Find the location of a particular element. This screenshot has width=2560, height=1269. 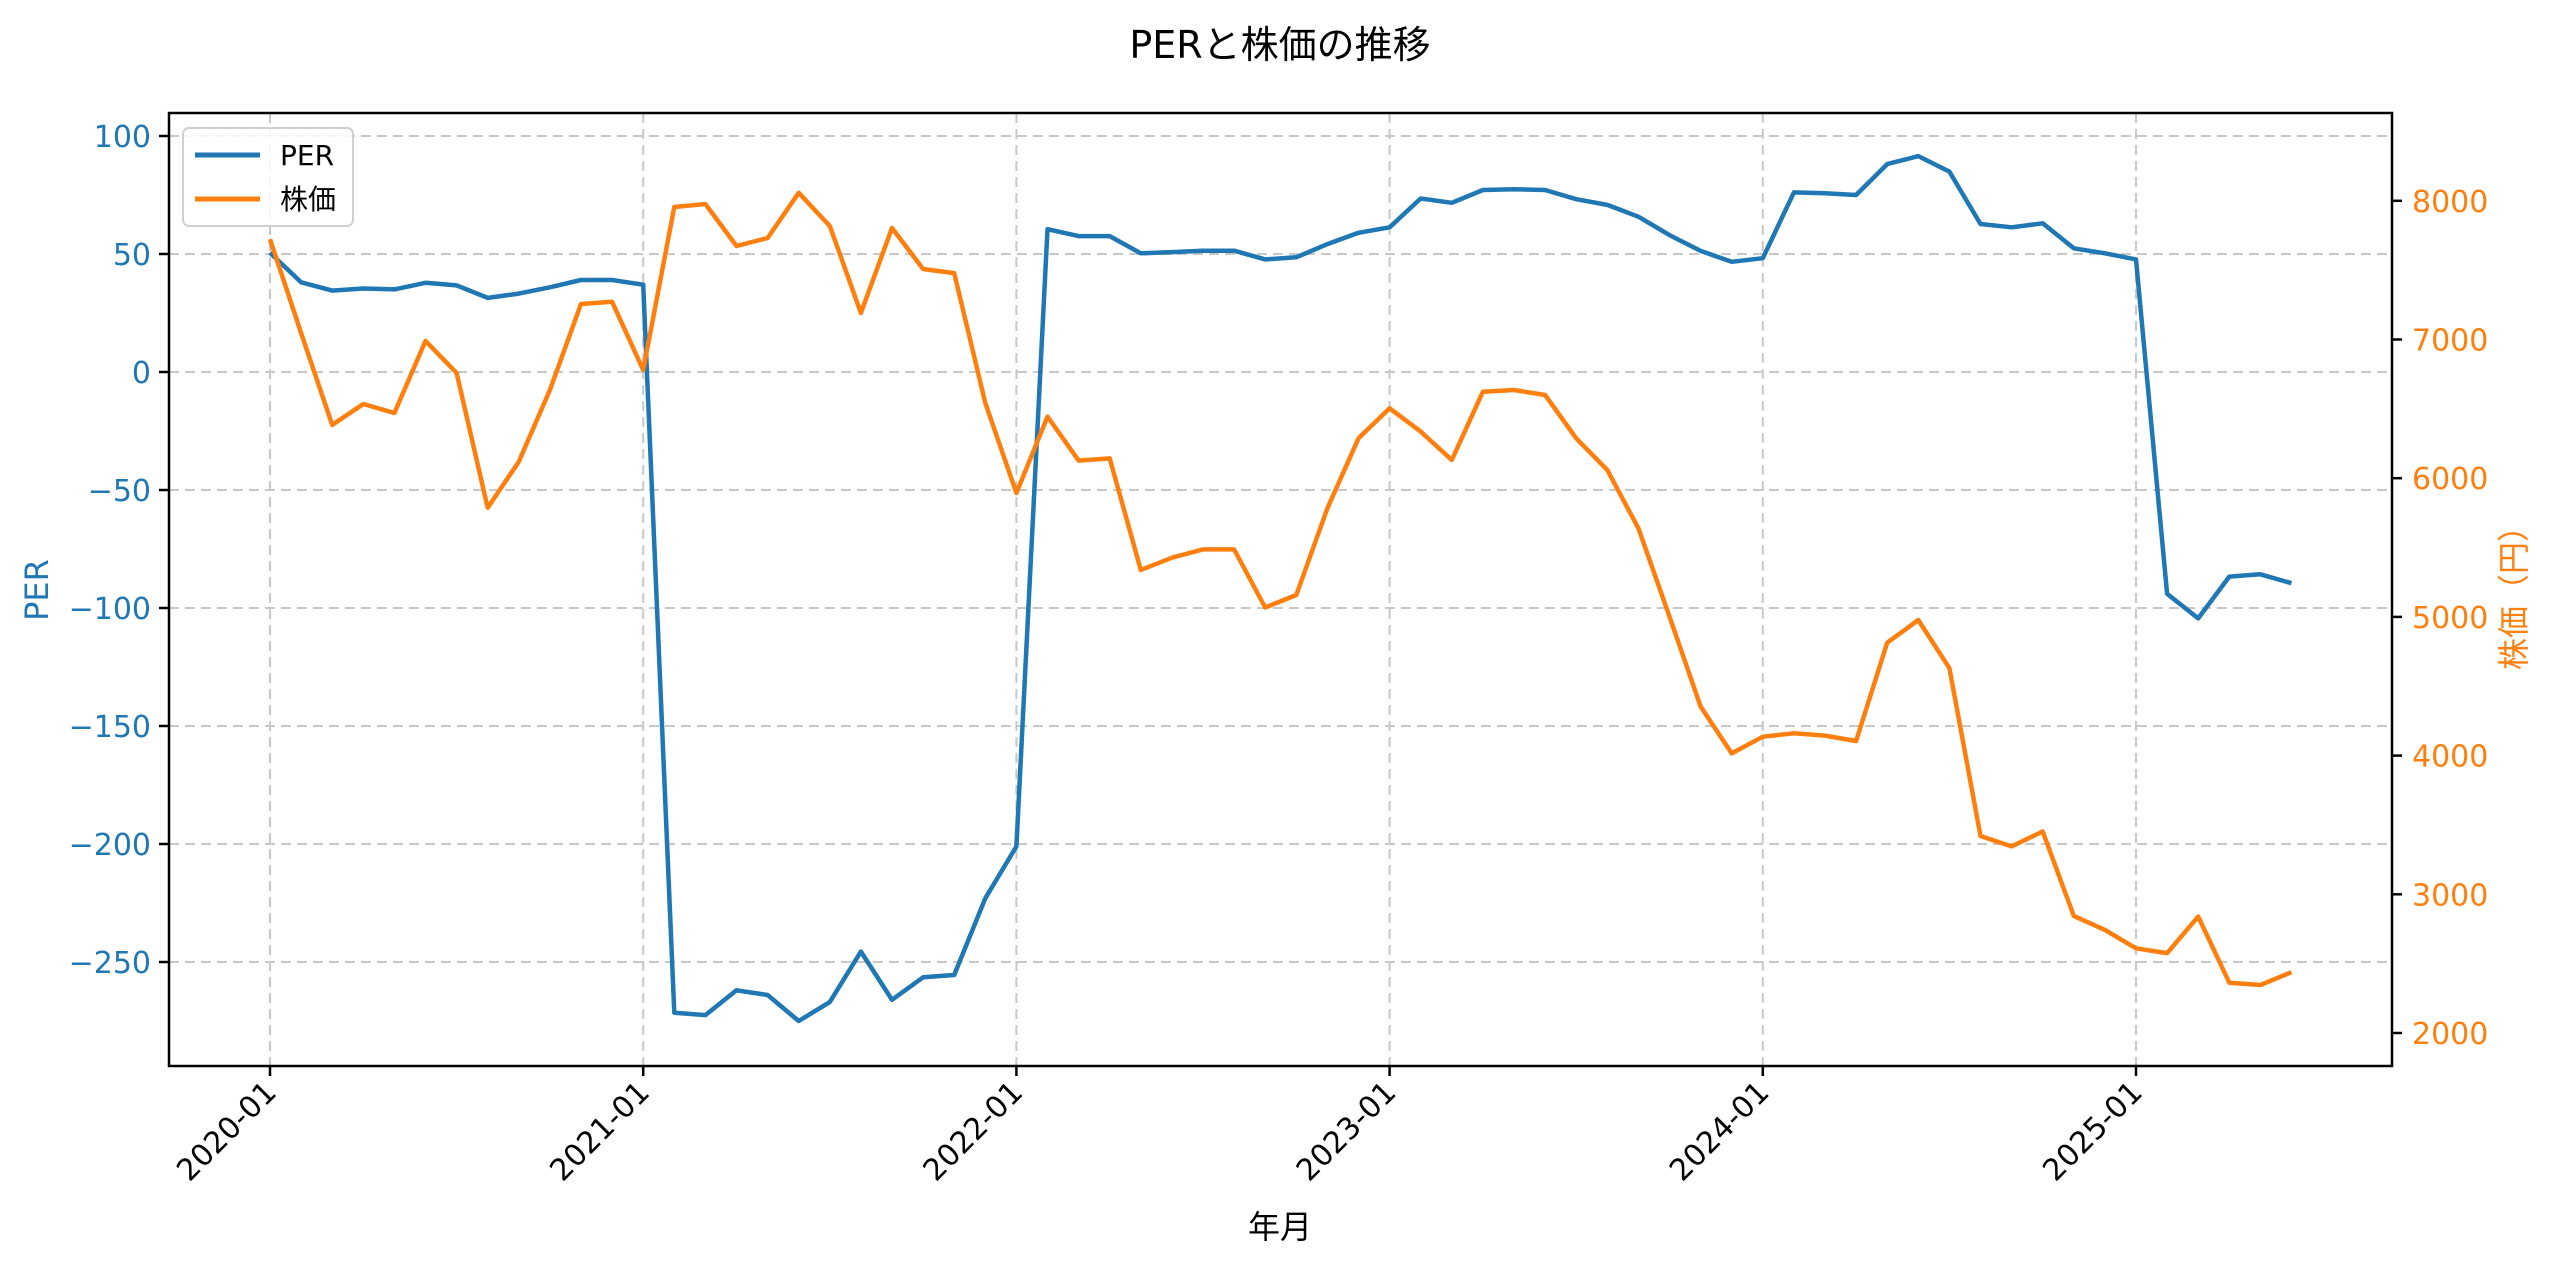

chart-title: PERと株価の推移 is located at coordinates (1280, 45).